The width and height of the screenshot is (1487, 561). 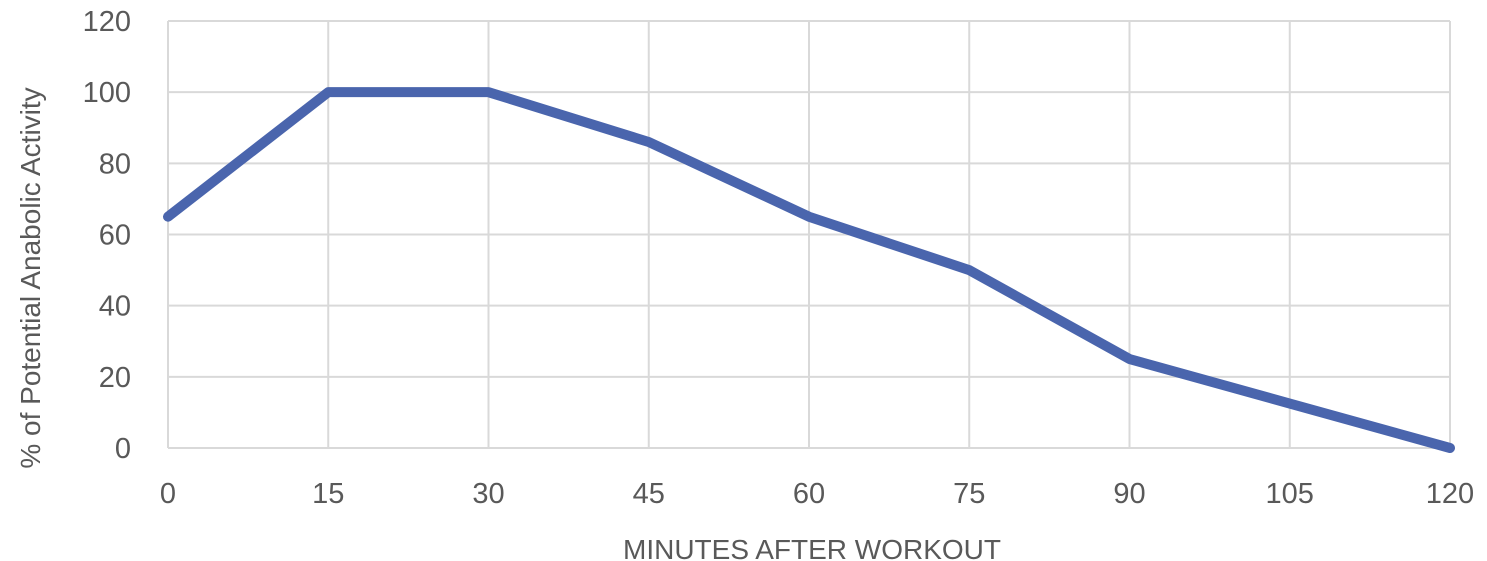 What do you see at coordinates (123, 449) in the screenshot?
I see `y-tick-label: 0` at bounding box center [123, 449].